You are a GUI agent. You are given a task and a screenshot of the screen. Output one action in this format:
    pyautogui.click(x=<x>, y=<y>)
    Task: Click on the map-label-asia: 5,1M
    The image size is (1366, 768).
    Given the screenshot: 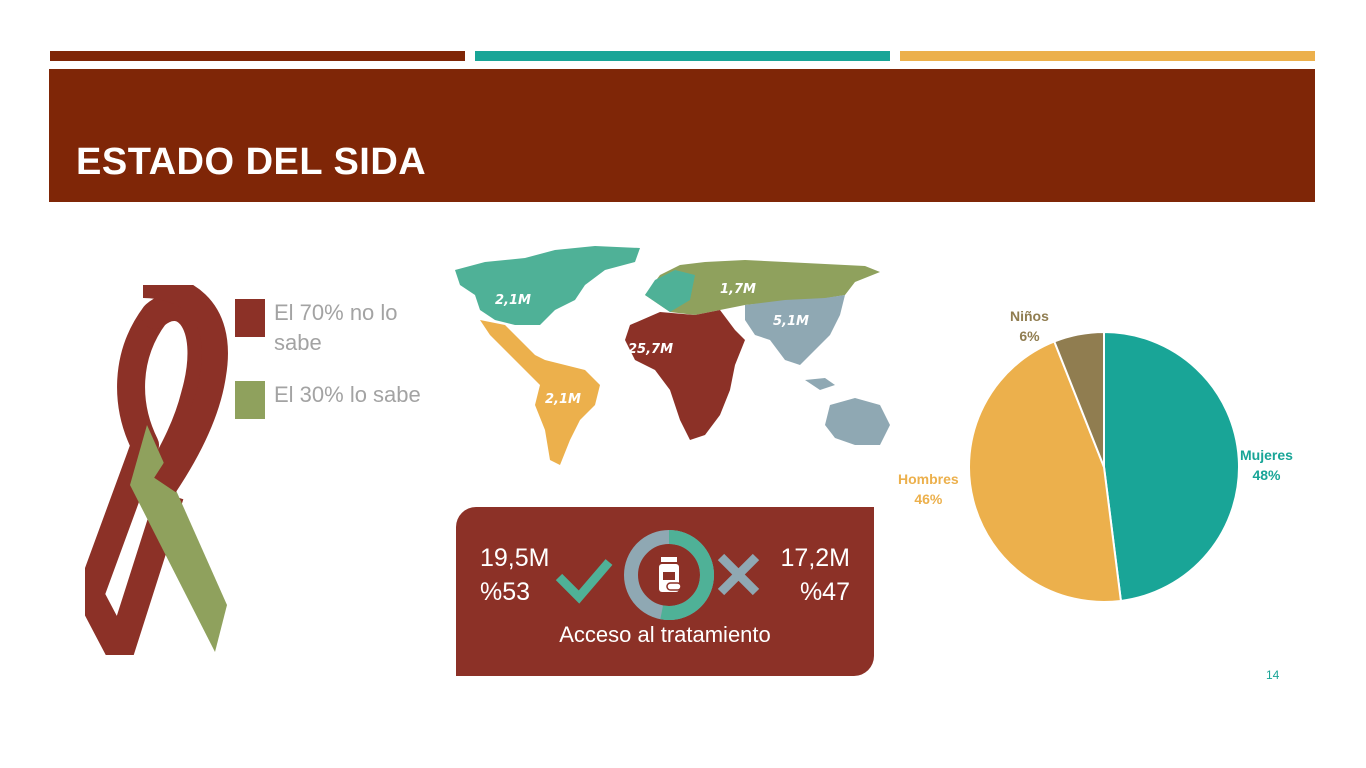 What is the action you would take?
    pyautogui.click(x=791, y=321)
    